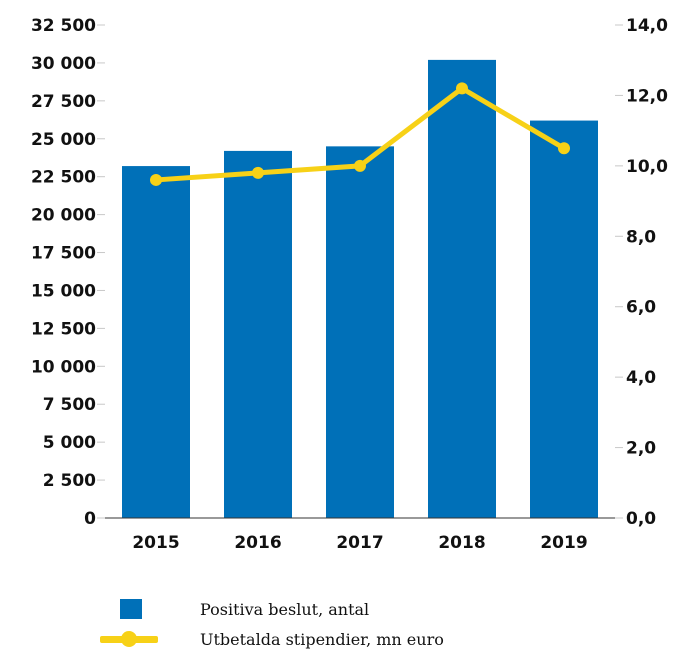 This screenshot has width=673, height=653. I want to click on right-tick-label: 6,0, so click(641, 308).